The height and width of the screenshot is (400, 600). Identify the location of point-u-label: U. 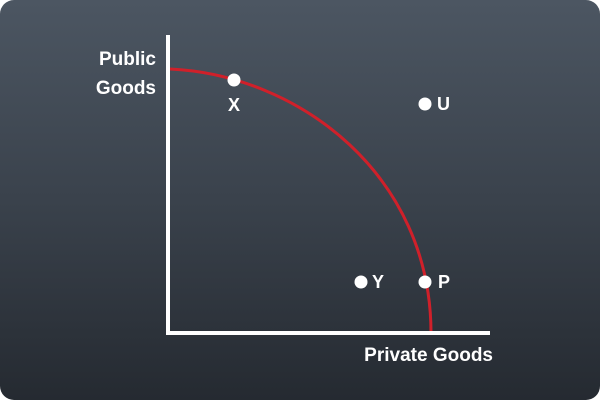
(443, 104).